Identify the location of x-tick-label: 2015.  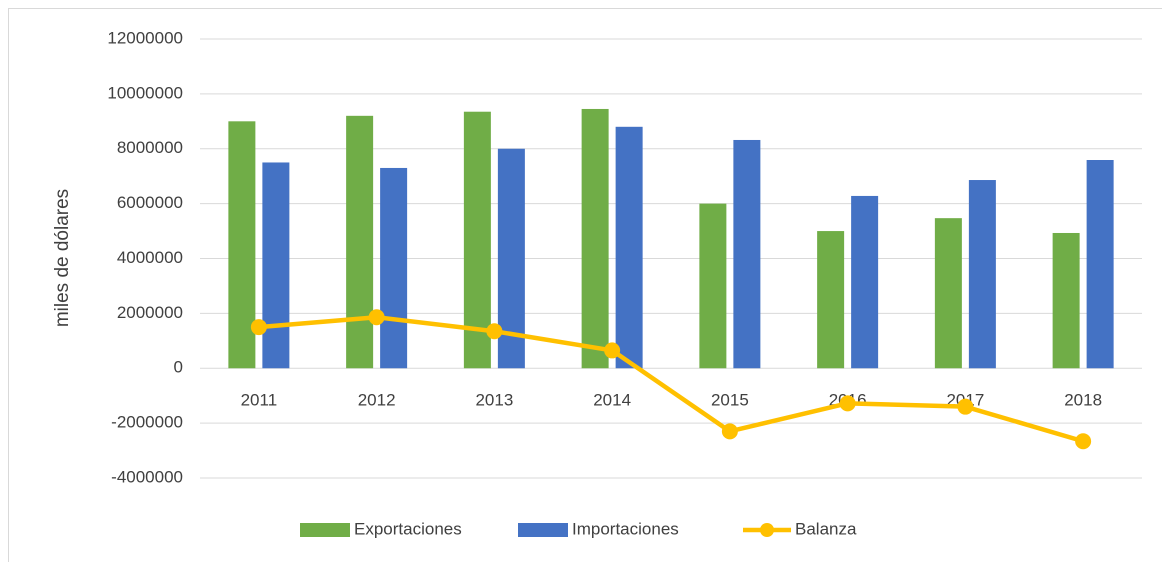
(730, 400).